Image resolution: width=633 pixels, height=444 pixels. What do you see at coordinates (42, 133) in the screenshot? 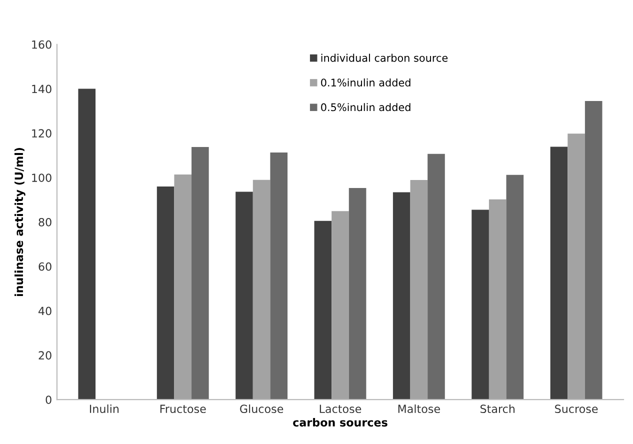
I see `y-tick-label: 120` at bounding box center [42, 133].